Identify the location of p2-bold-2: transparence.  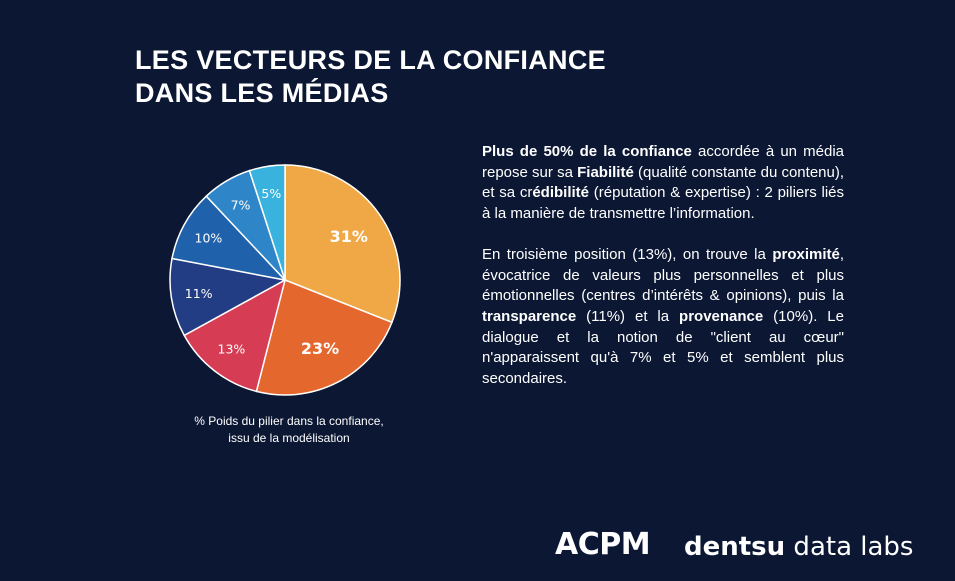
(529, 316).